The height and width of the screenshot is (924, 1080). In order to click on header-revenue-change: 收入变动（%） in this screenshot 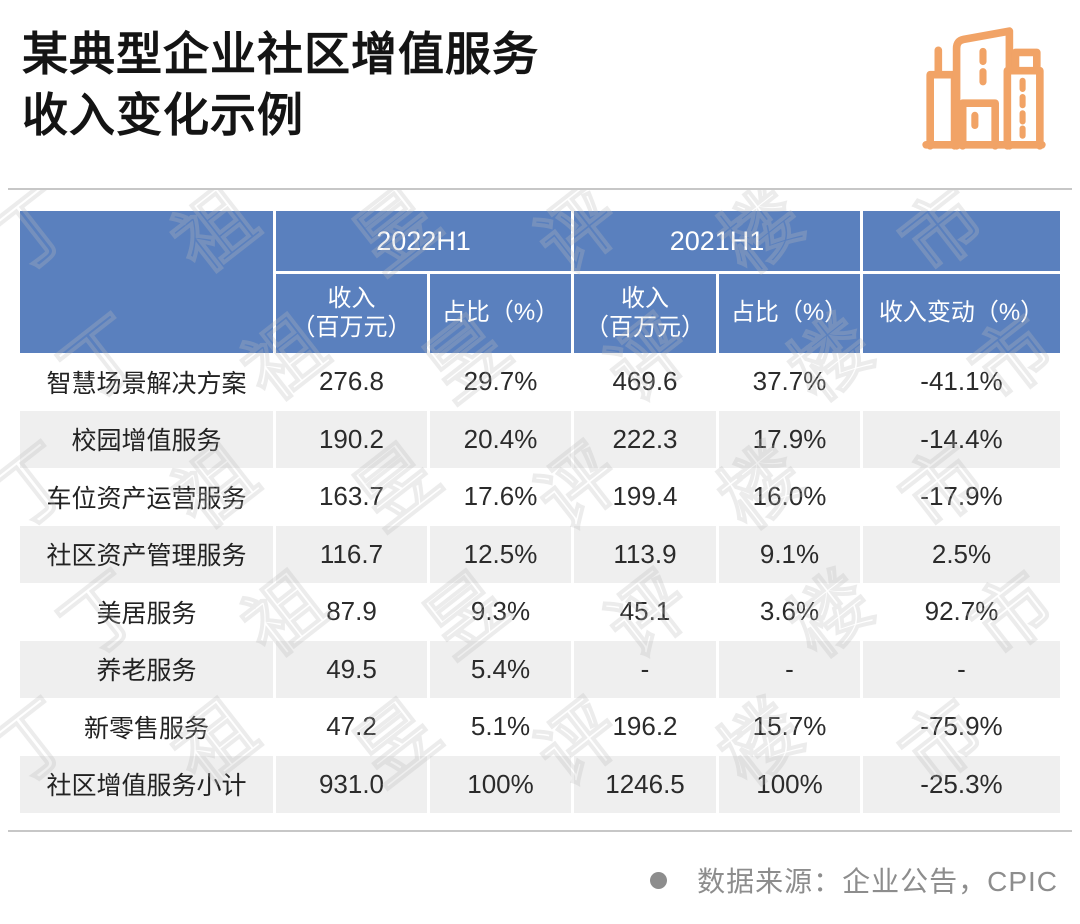, I will do `click(961, 313)`.